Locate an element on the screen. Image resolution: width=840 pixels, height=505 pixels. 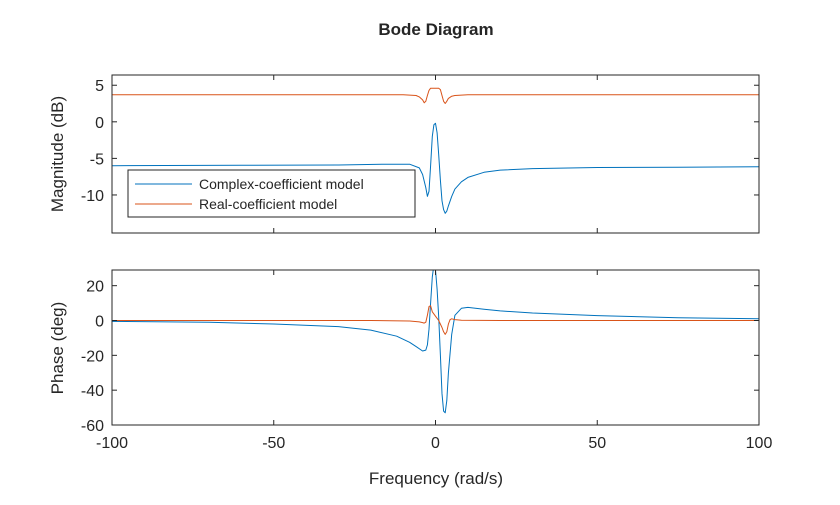
x-tick-label: 50 is located at coordinates (597, 443).